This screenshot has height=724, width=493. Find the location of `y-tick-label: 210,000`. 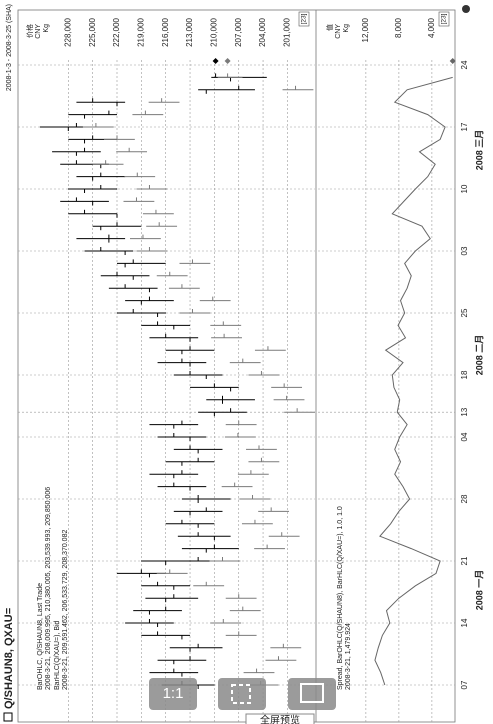

y-tick-label: 210,000 is located at coordinates (213, 31).